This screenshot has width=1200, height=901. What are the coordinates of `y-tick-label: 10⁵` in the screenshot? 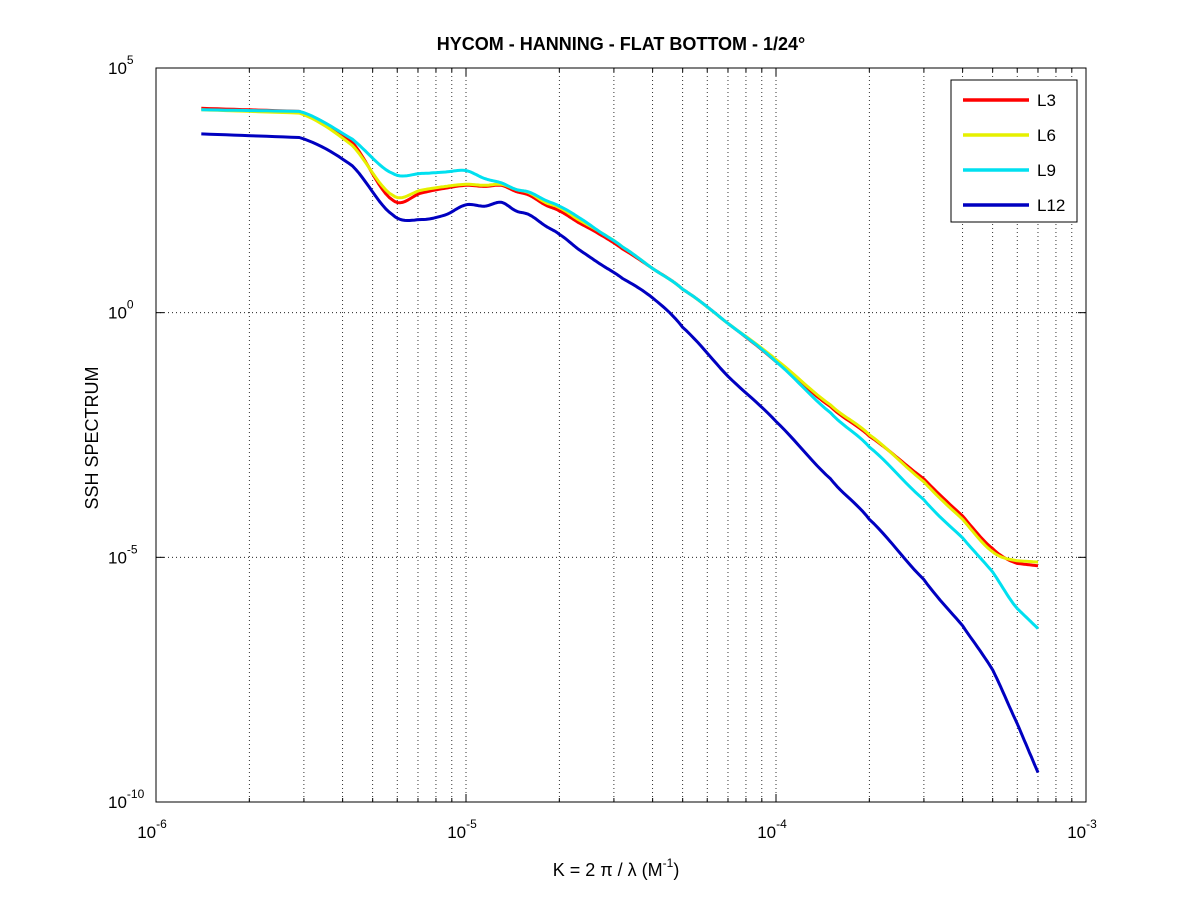 It's located at (121, 65).